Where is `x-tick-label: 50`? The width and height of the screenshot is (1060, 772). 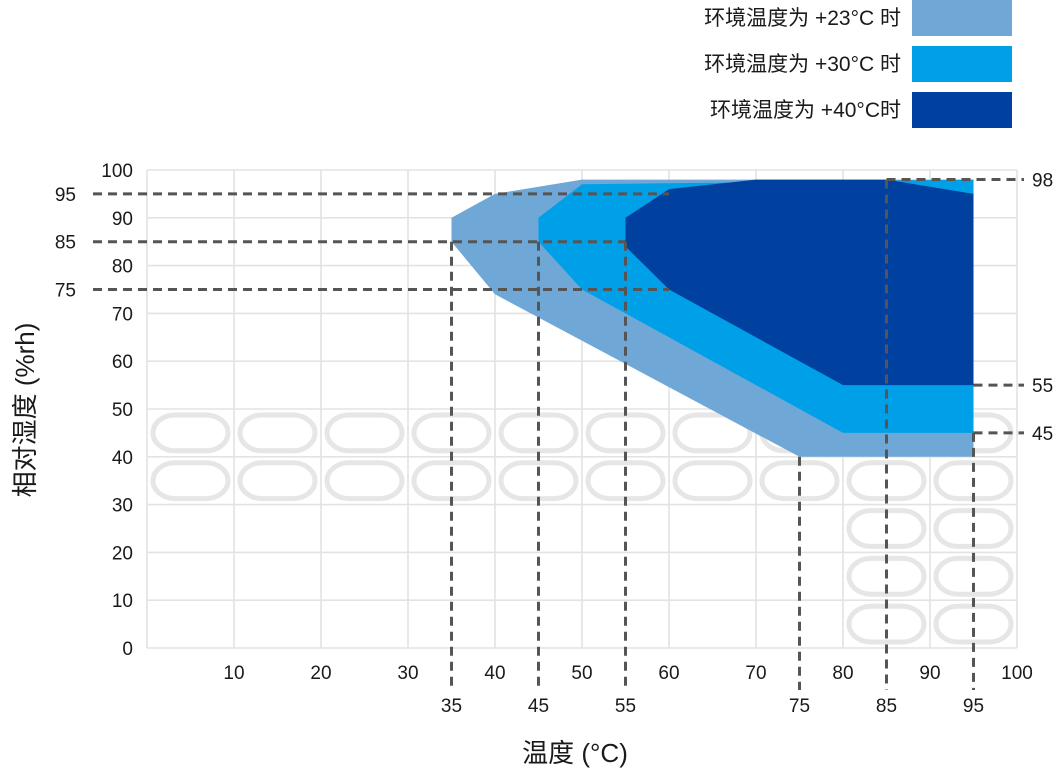
x-tick-label: 50 is located at coordinates (581, 673).